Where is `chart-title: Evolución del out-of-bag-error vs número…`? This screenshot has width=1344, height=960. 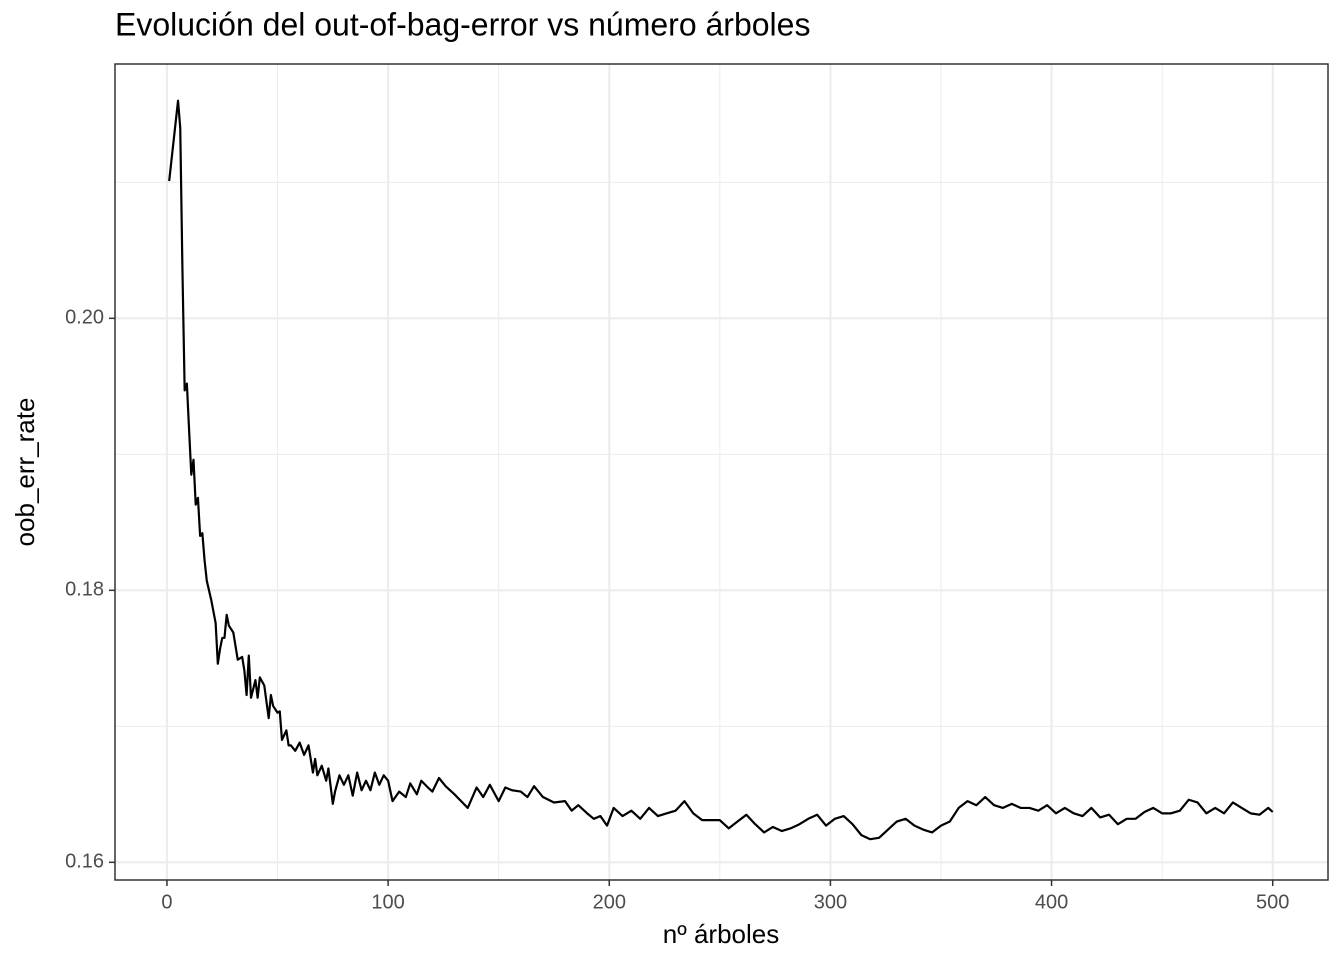
chart-title: Evolución del out-of-bag-error vs número… is located at coordinates (462, 24).